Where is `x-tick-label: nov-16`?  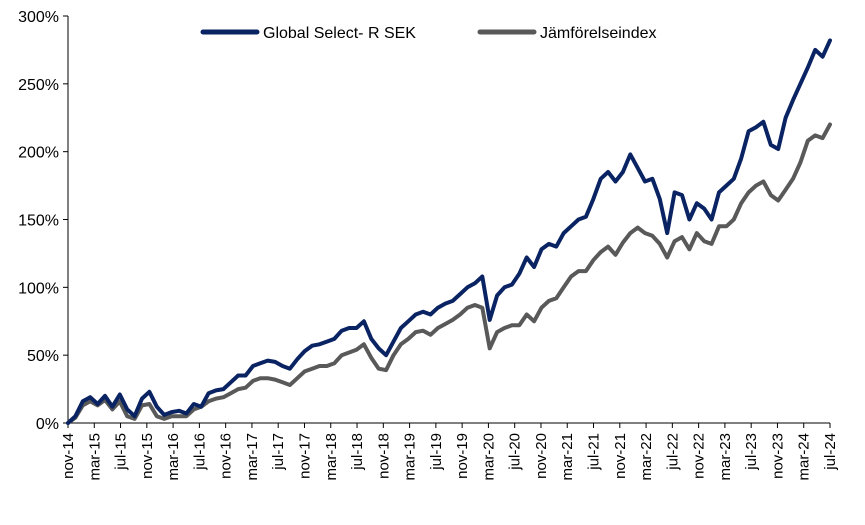
x-tick-label: nov-16 is located at coordinates (226, 456).